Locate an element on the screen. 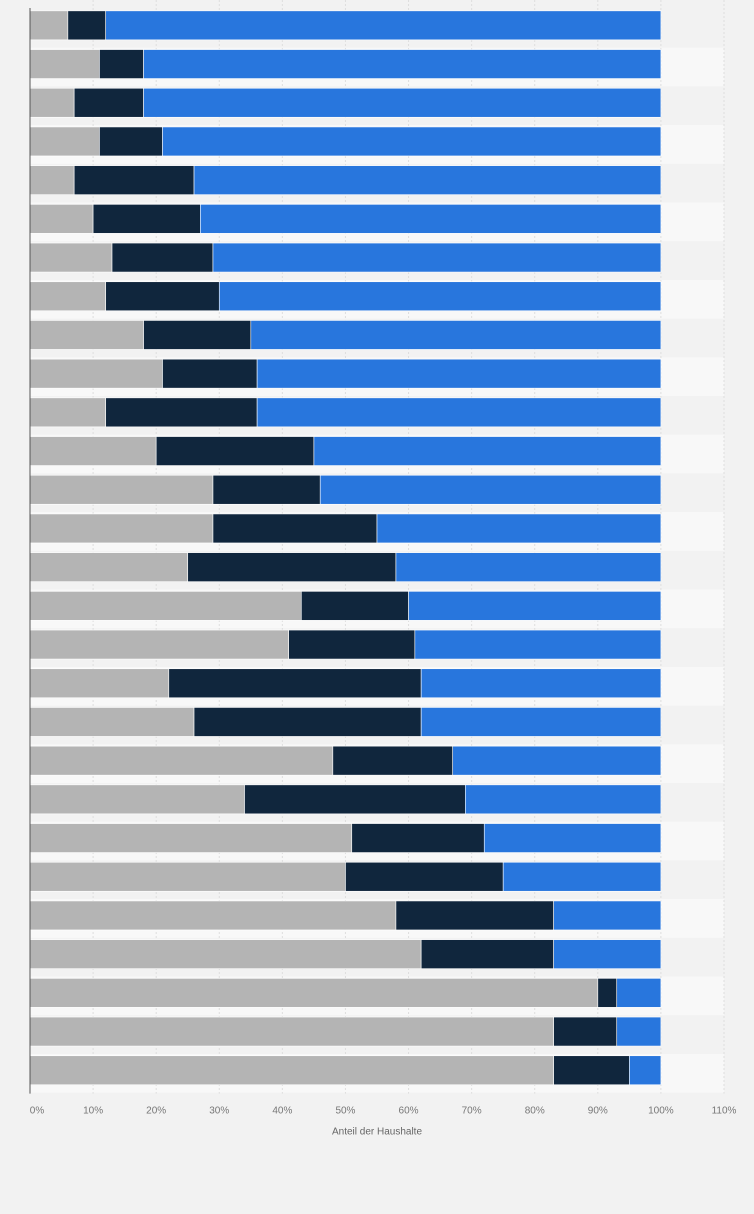 The image size is (754, 1214). x-tick-label: 10% is located at coordinates (93, 1111).